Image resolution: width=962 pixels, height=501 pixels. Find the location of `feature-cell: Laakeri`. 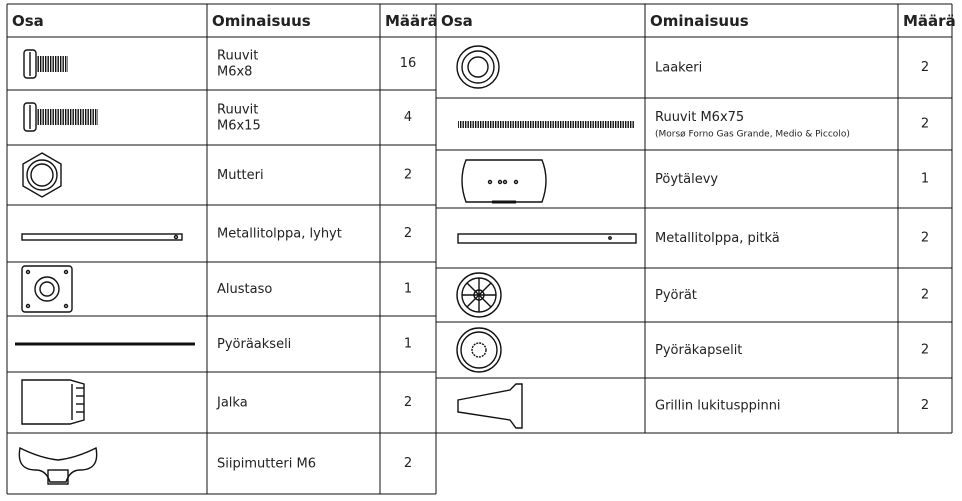

feature-cell: Laakeri is located at coordinates (678, 67).